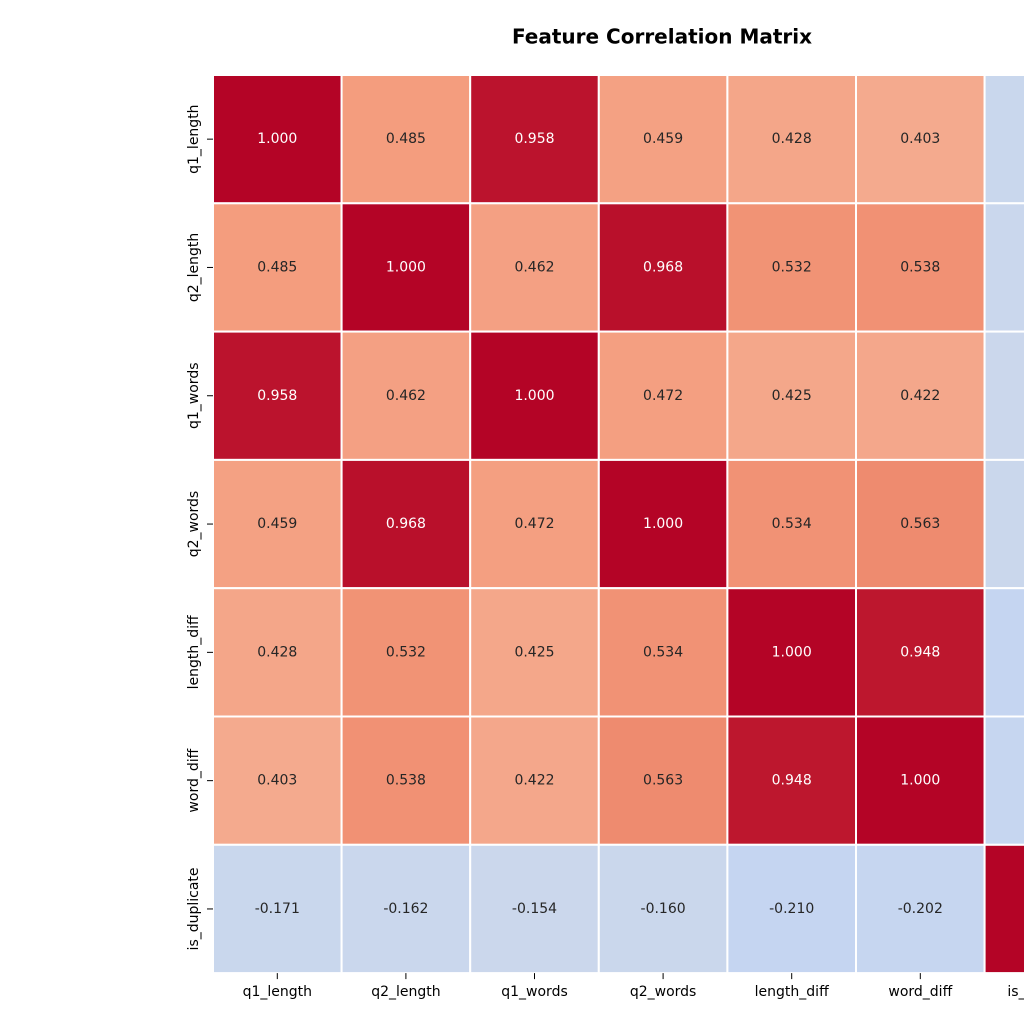  I want to click on y-tick-label: word_diff, so click(194, 780).